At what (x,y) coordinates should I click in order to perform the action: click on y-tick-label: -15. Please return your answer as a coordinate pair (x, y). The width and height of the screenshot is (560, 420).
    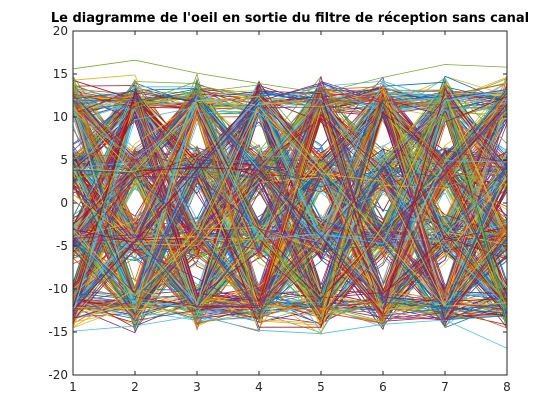
    Looking at the image, I should click on (58, 332).